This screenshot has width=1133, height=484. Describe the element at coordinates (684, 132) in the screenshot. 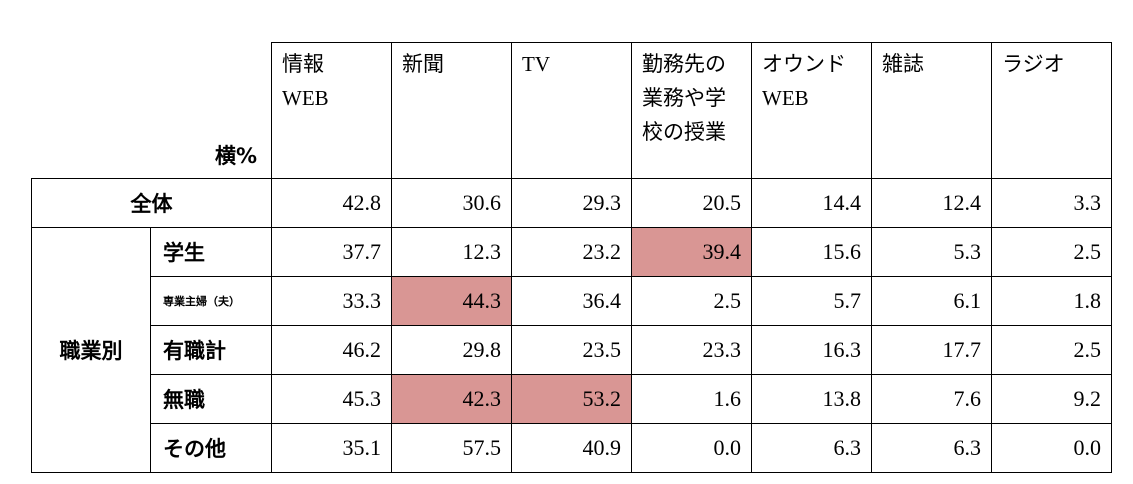

I see `column-header-line: 校の授業` at that location.